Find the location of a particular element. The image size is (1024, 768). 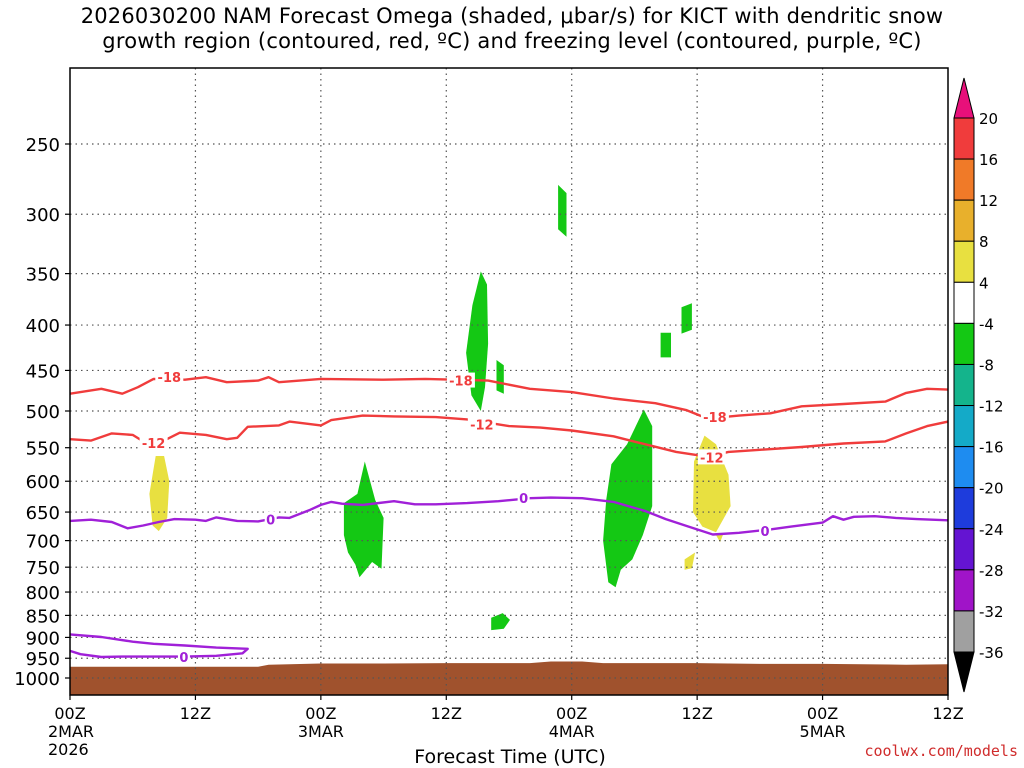

y-tick-label-850: 850 is located at coordinates (43, 616).